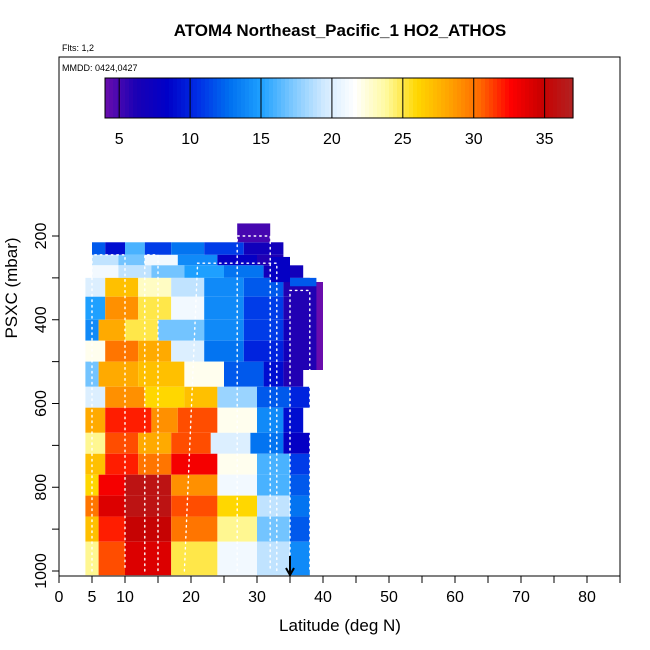 The height and width of the screenshot is (650, 650). What do you see at coordinates (41, 319) in the screenshot?
I see `y-tick-label: 400` at bounding box center [41, 319].